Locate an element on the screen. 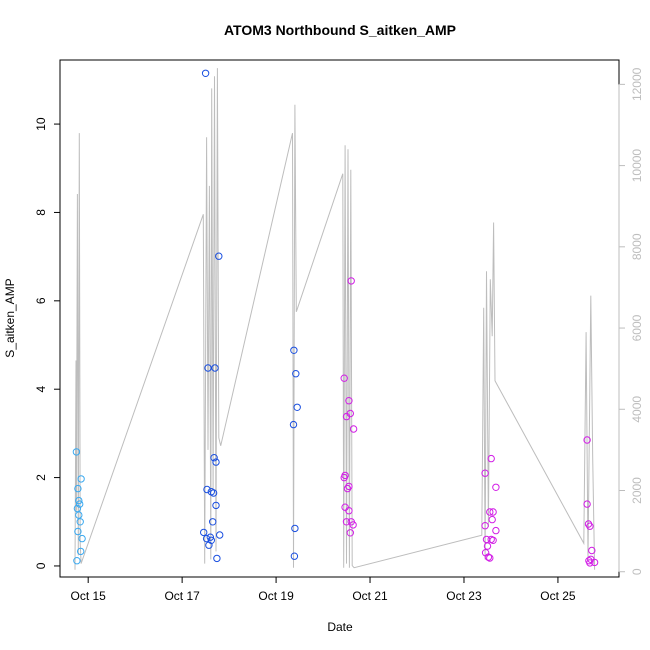  y-tick-label: 2 is located at coordinates (41, 477).